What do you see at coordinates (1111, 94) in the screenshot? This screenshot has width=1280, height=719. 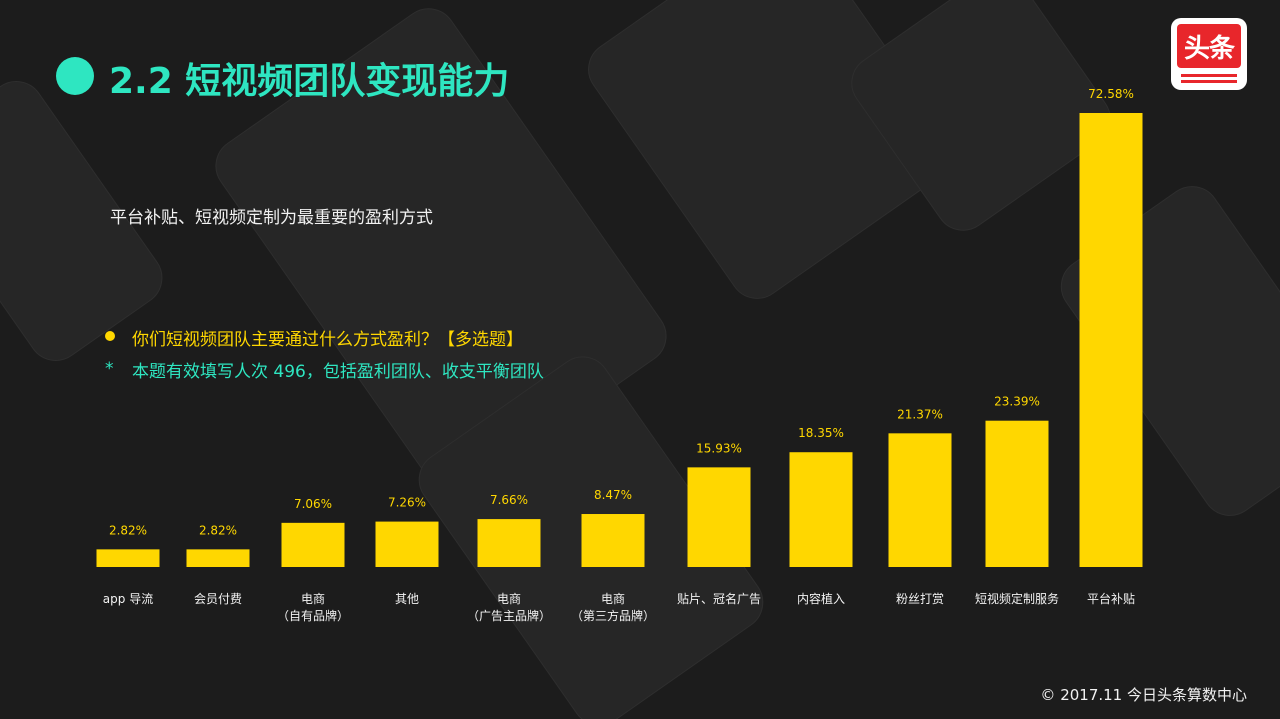 I see `bar-value-label: 72.58%` at bounding box center [1111, 94].